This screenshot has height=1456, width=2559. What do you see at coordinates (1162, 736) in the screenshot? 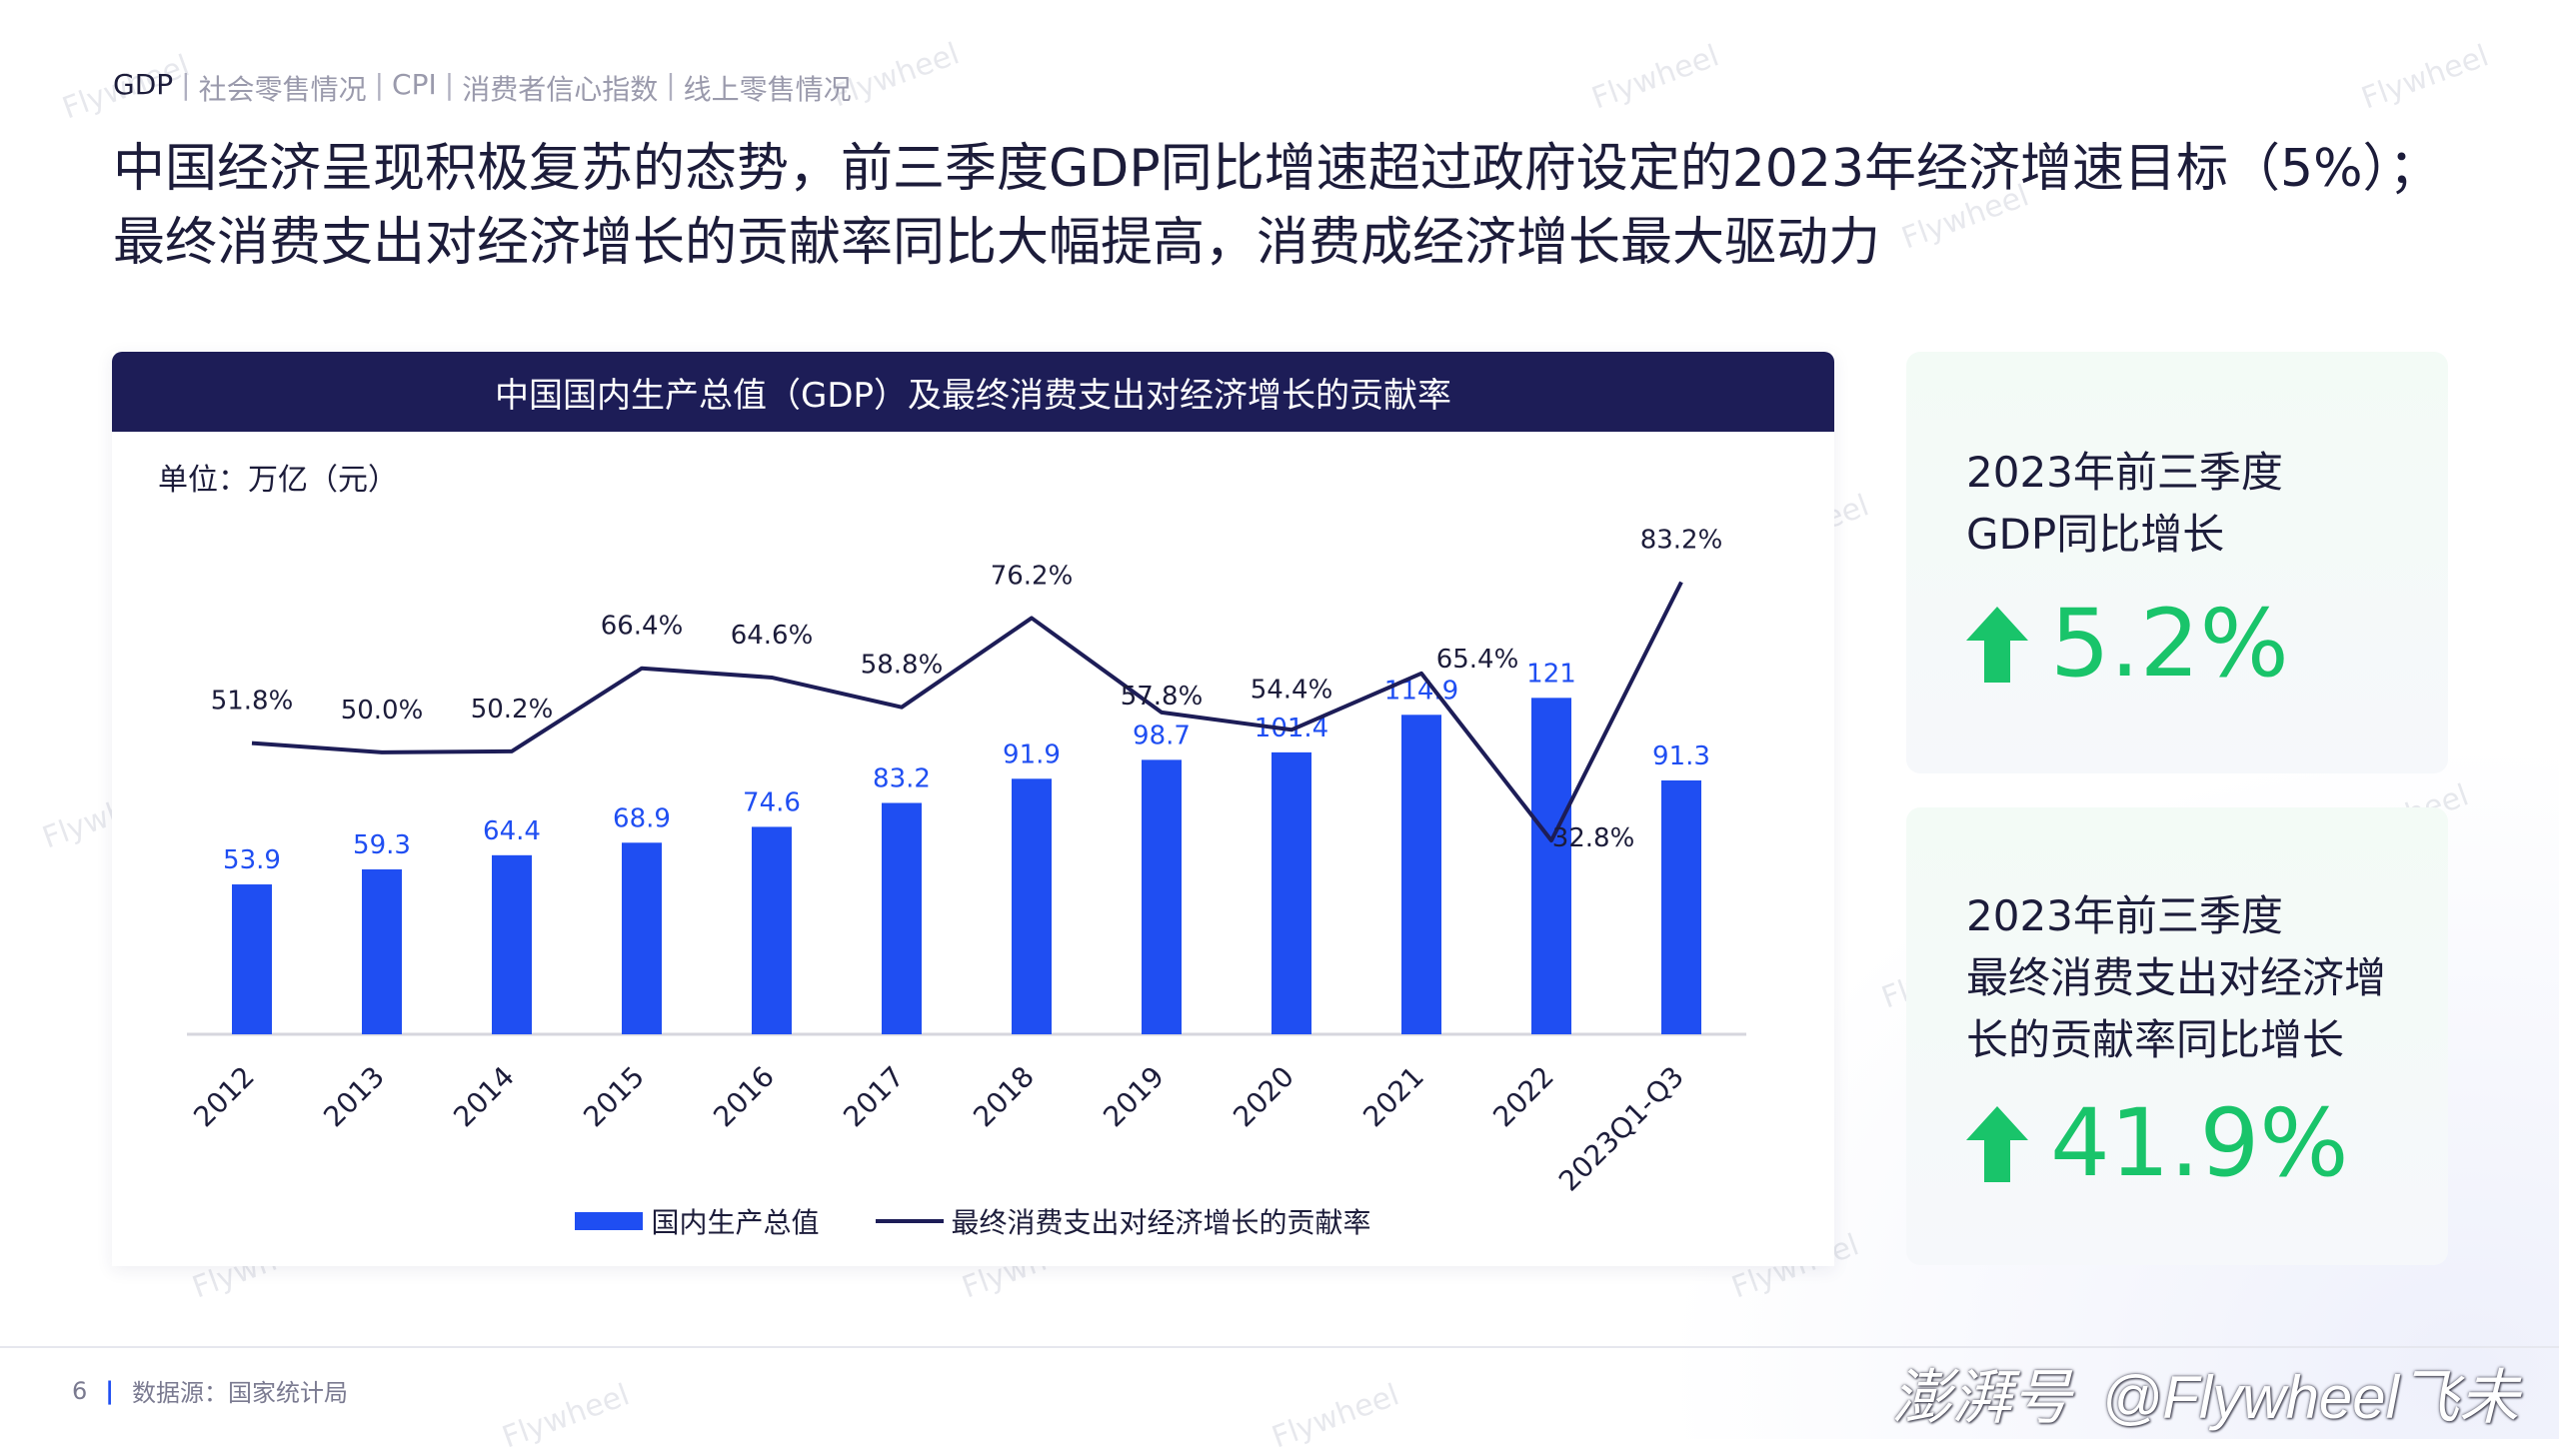
I see `gdp-bar-label: 98.7` at bounding box center [1162, 736].